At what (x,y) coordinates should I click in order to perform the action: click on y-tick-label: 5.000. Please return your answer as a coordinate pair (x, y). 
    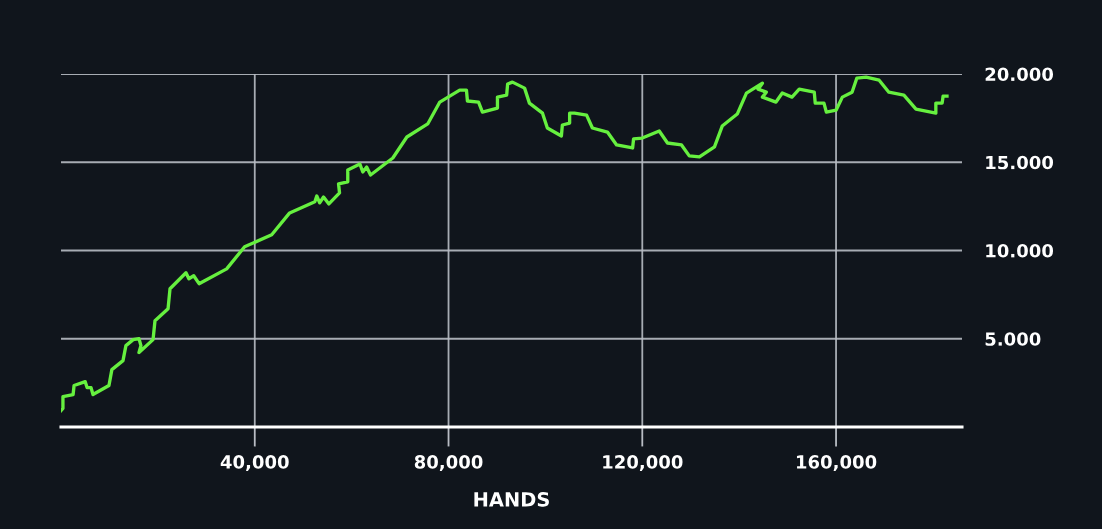
    Looking at the image, I should click on (1013, 339).